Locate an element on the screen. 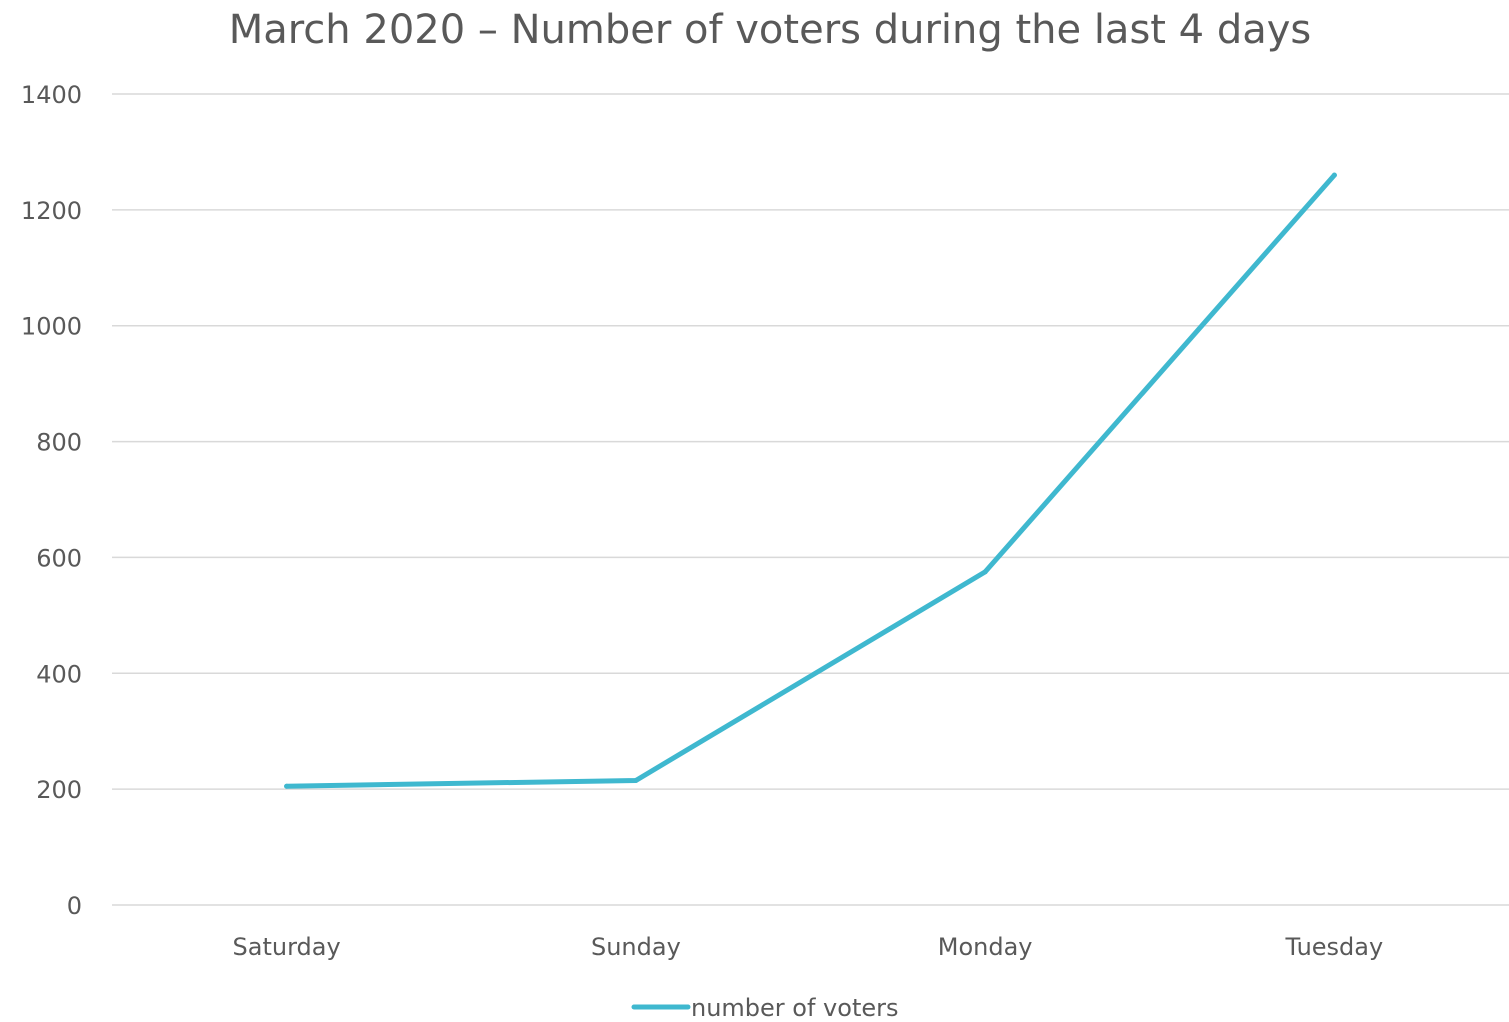 The width and height of the screenshot is (1509, 1022). y-tick-label: 800 is located at coordinates (59, 443).